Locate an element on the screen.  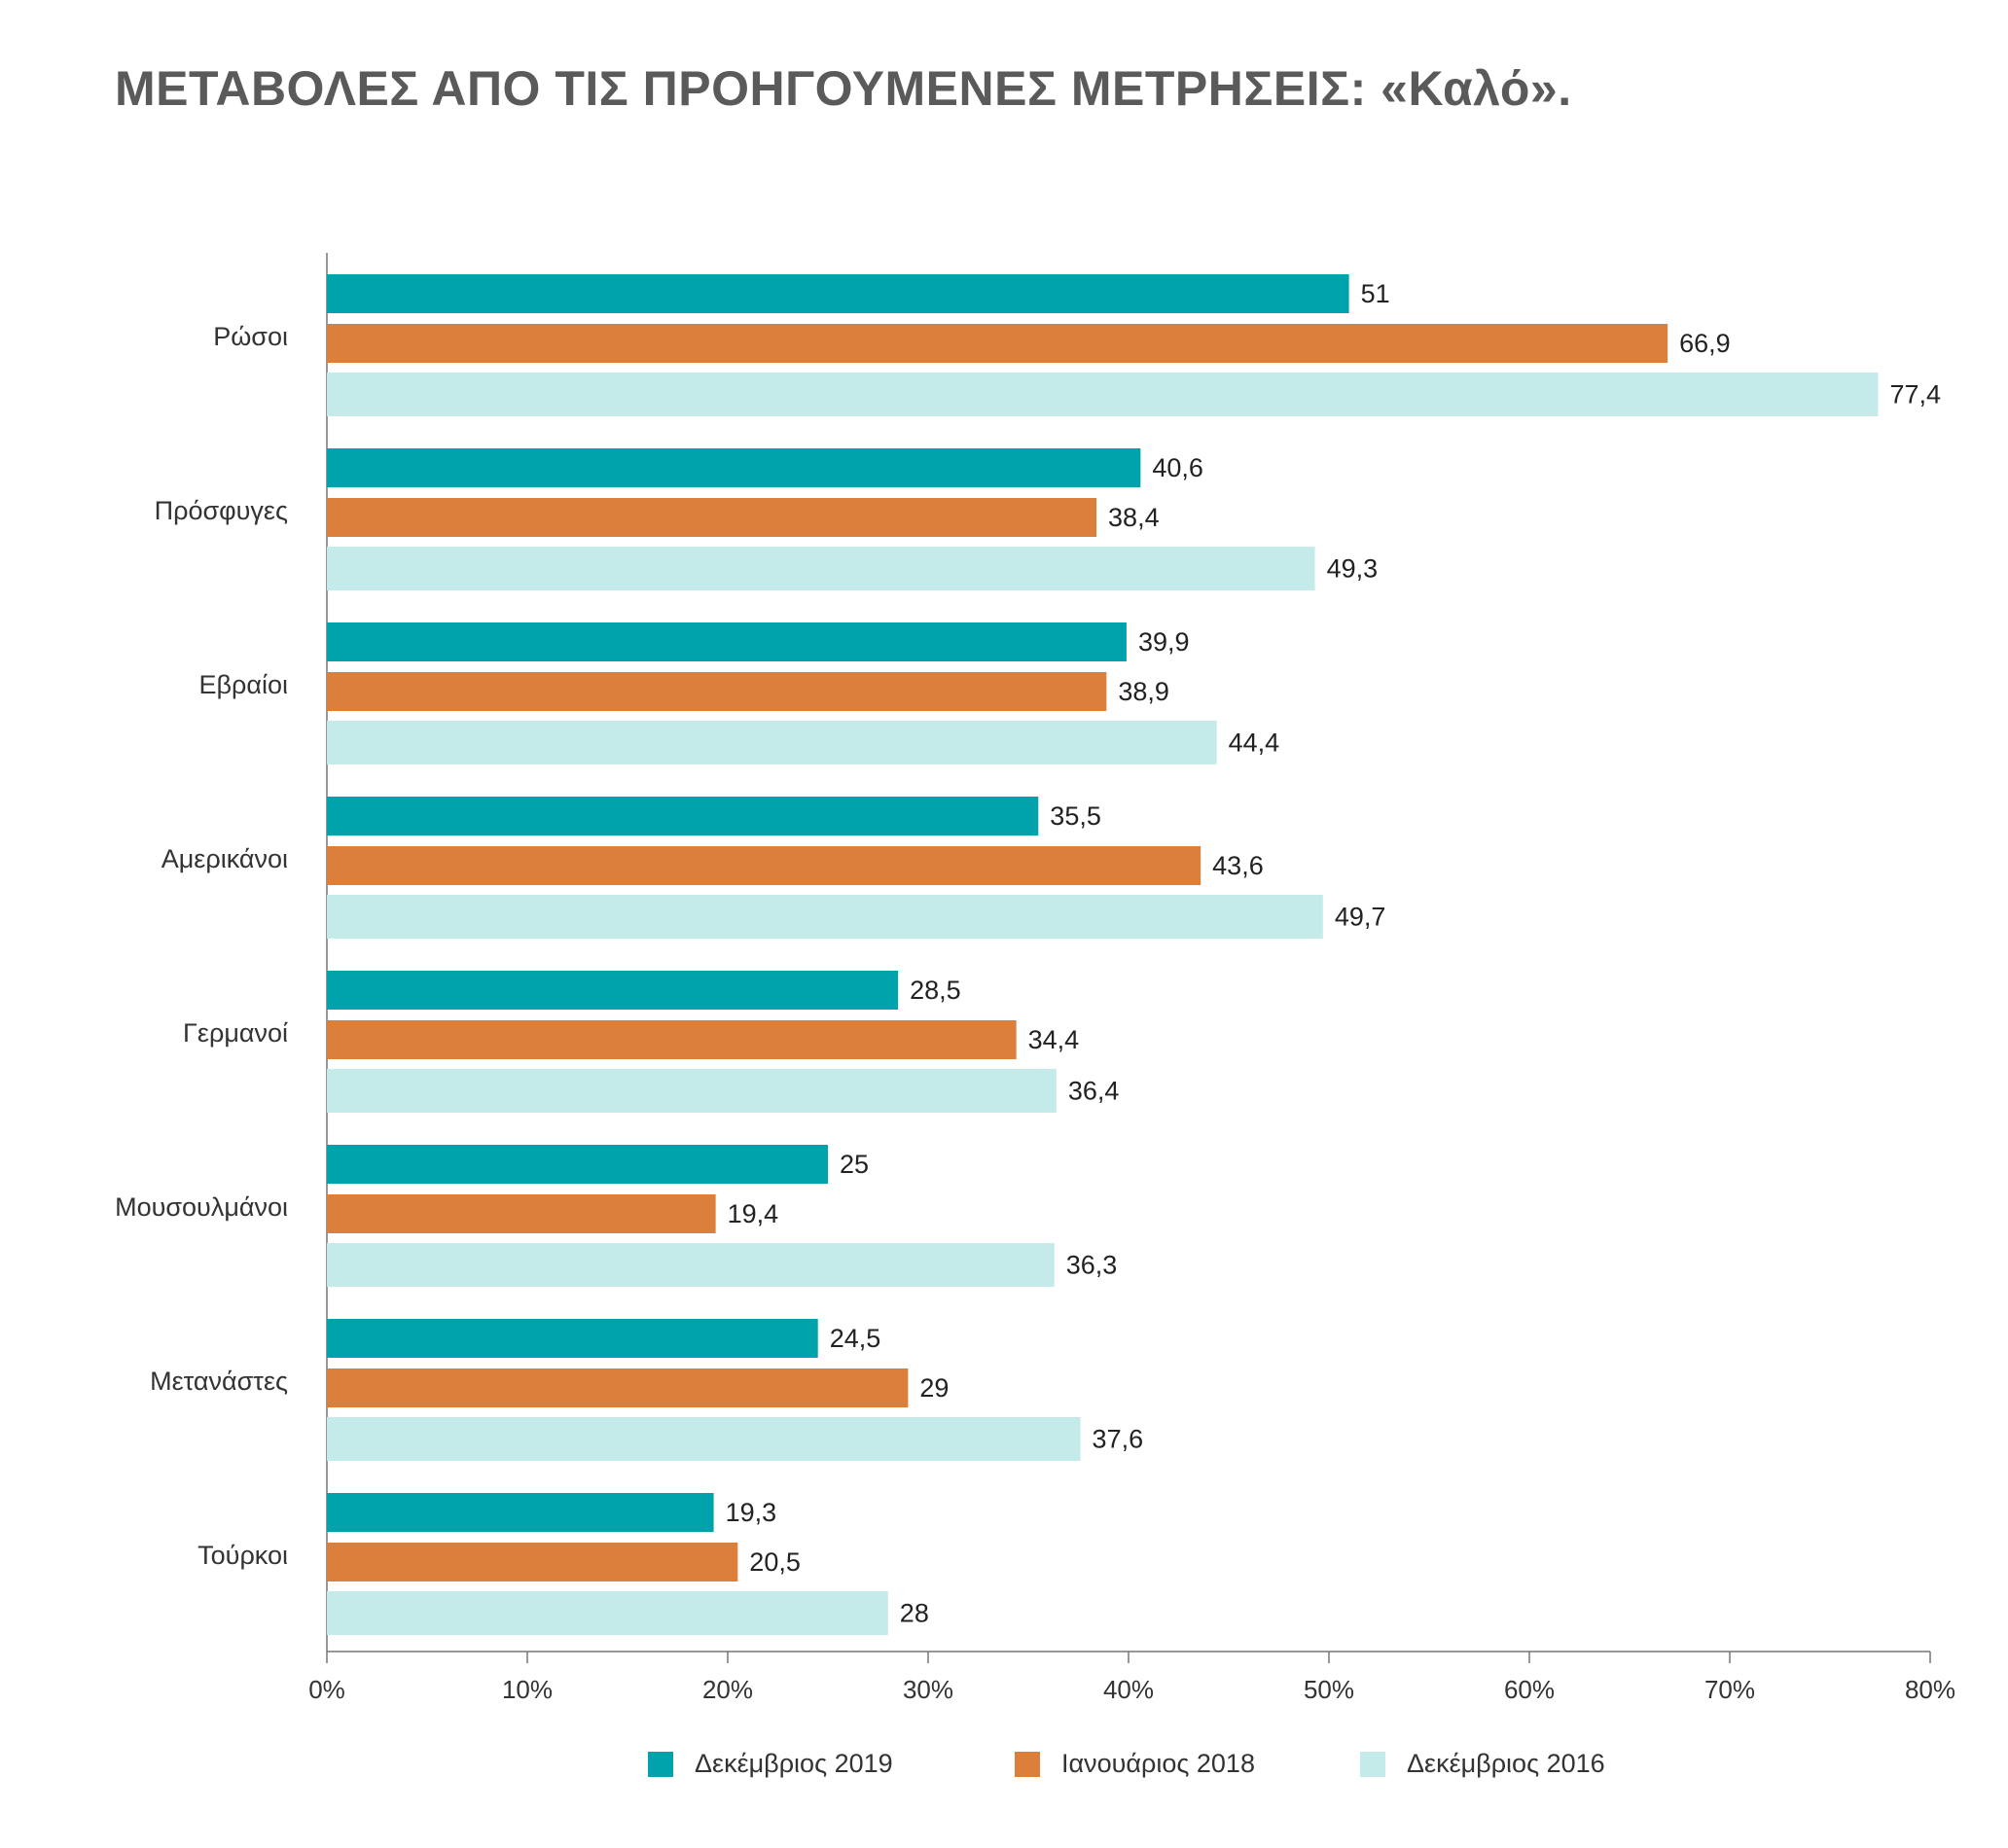
data-label: 34,4 is located at coordinates (1054, 1039).